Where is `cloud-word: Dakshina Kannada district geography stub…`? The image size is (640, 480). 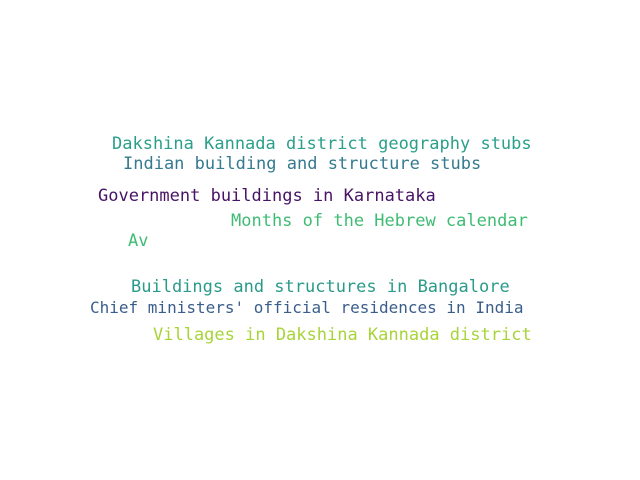
cloud-word: Dakshina Kannada district geography stub… is located at coordinates (322, 144).